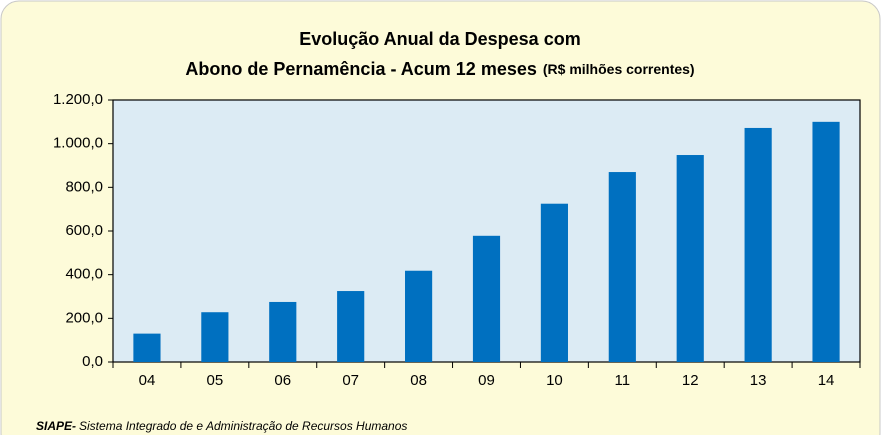 Image resolution: width=881 pixels, height=440 pixels. What do you see at coordinates (619, 69) in the screenshot?
I see `chart-subtitle: (R$ milhões correntes)` at bounding box center [619, 69].